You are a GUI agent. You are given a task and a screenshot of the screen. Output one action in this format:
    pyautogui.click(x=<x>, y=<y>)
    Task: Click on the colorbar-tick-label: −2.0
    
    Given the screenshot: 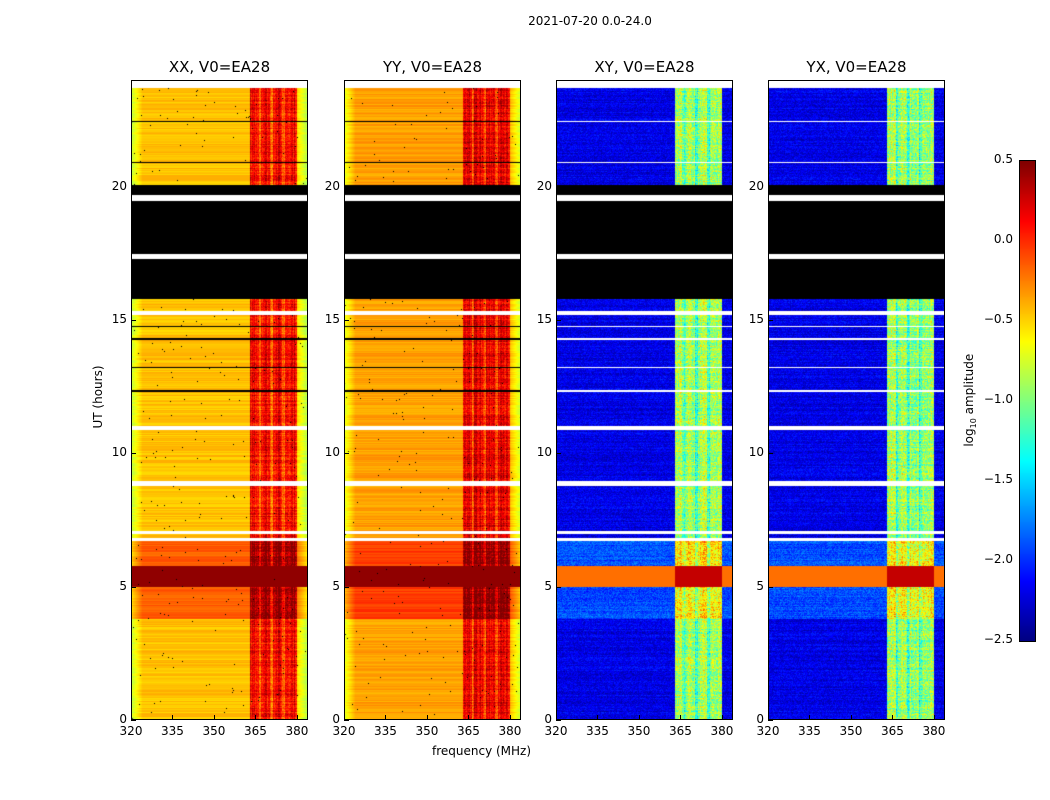 What is the action you would take?
    pyautogui.click(x=998, y=559)
    